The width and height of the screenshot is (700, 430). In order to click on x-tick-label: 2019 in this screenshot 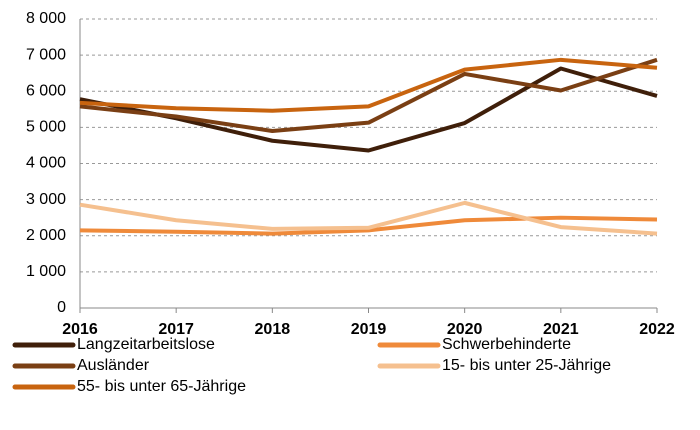, I will do `click(369, 329)`.